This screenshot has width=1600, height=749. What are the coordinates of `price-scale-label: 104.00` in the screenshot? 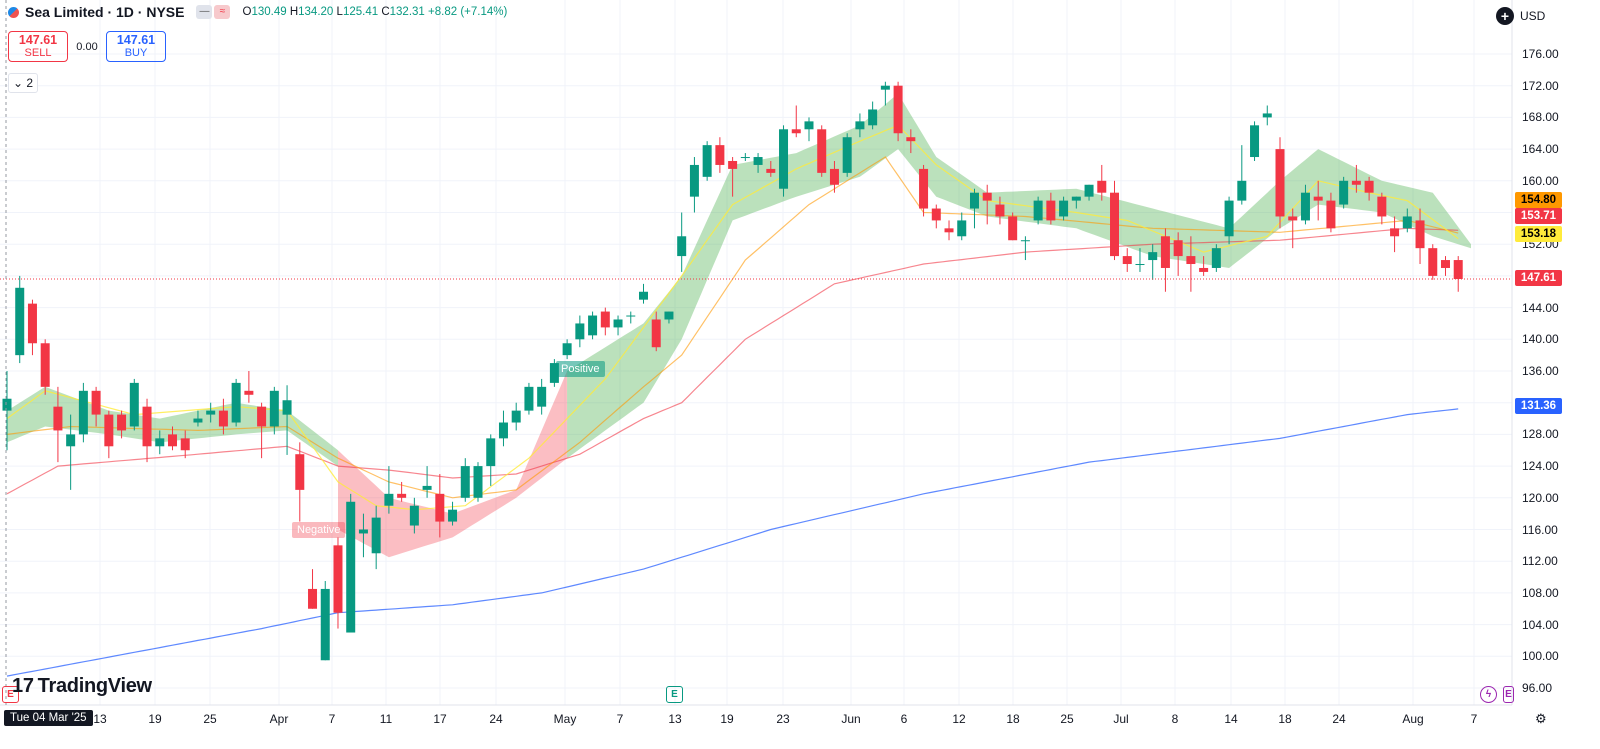 It's located at (1540, 624).